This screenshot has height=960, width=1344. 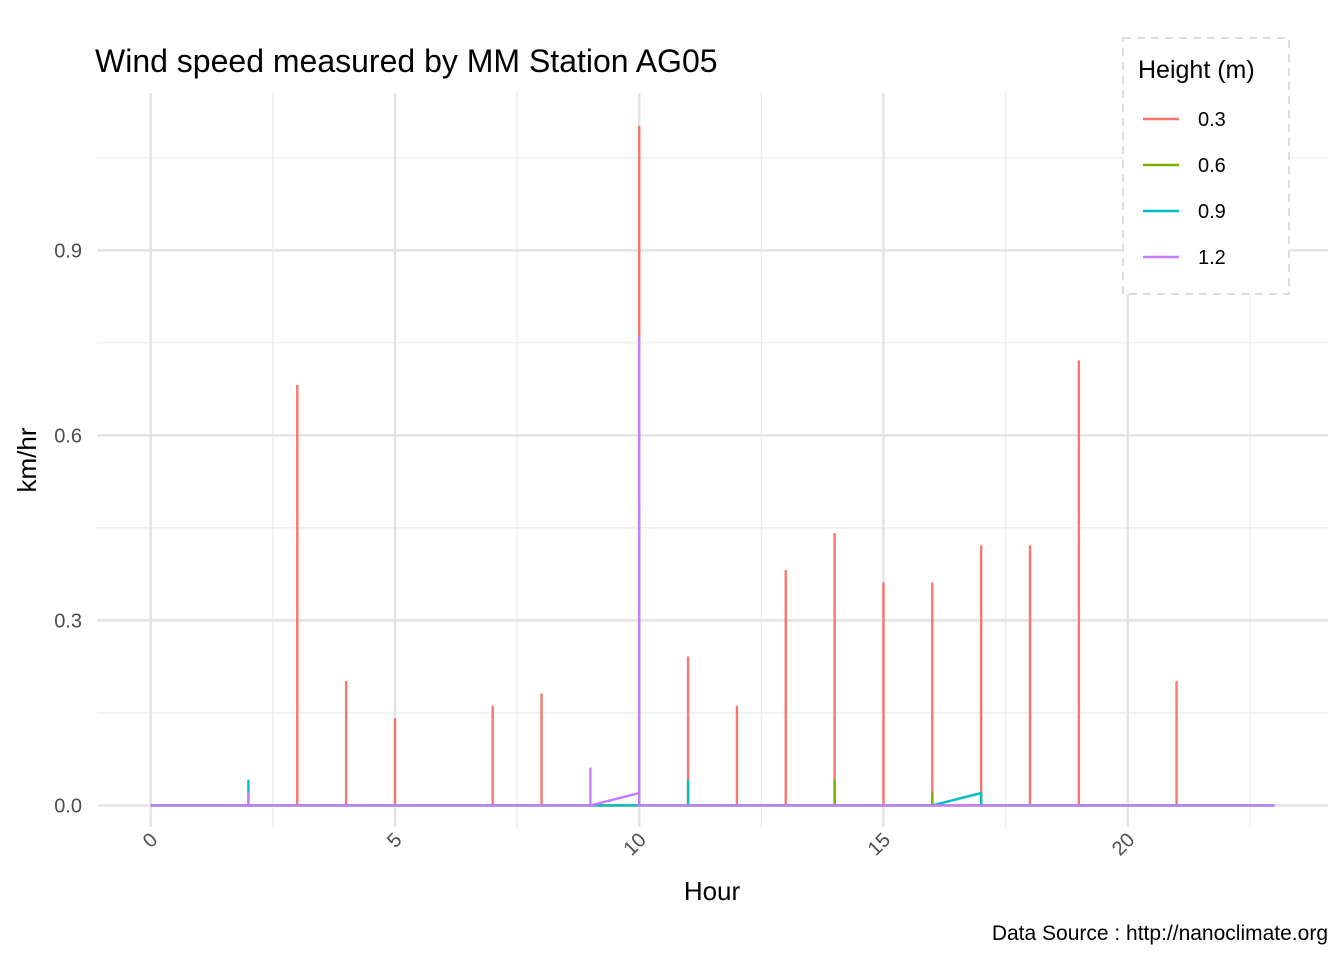 I want to click on chart-title: Wind speed measured by MM Station AG05, so click(x=406, y=61).